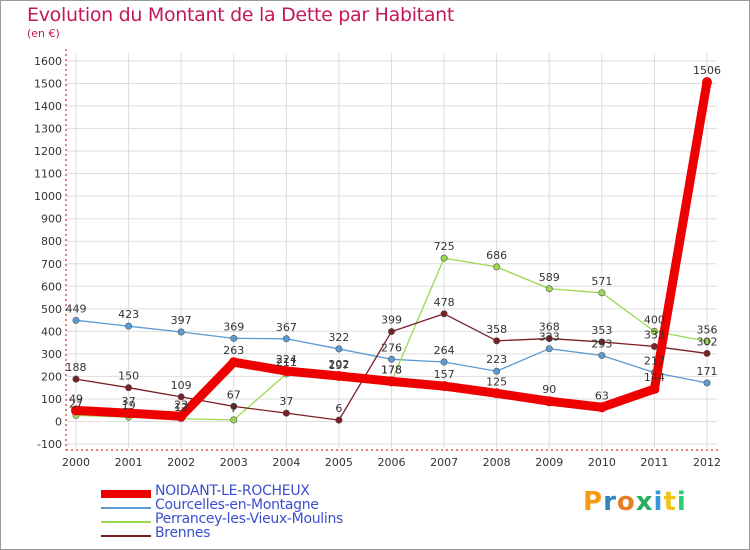 The width and height of the screenshot is (750, 550). What do you see at coordinates (128, 376) in the screenshot?
I see `data-label: 150` at bounding box center [128, 376].